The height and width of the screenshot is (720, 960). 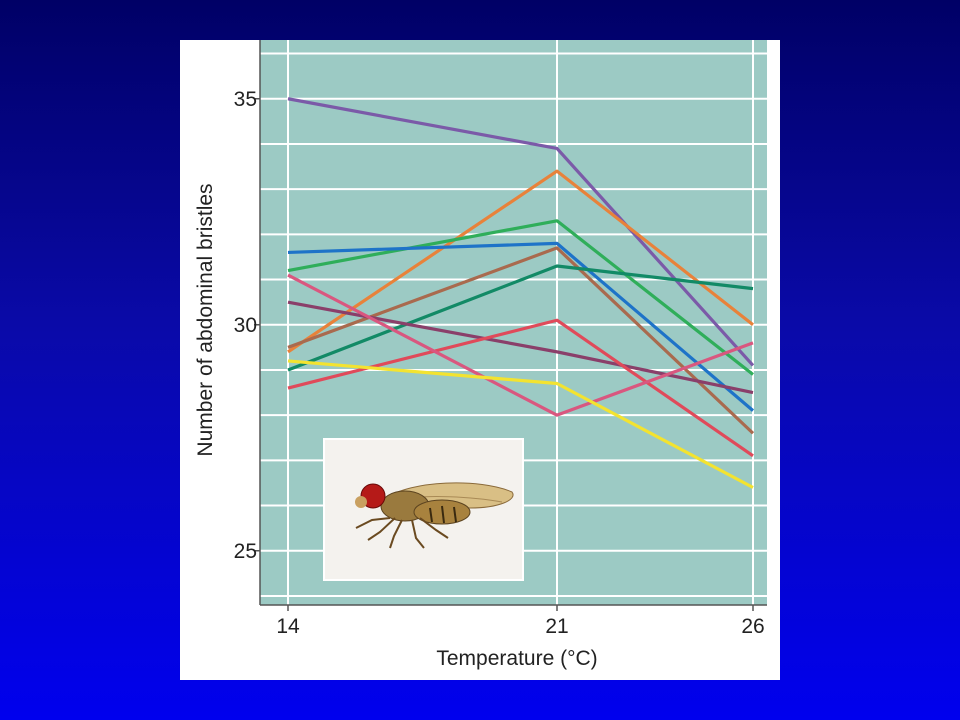 I want to click on fruit-fly-image, so click(x=423, y=509).